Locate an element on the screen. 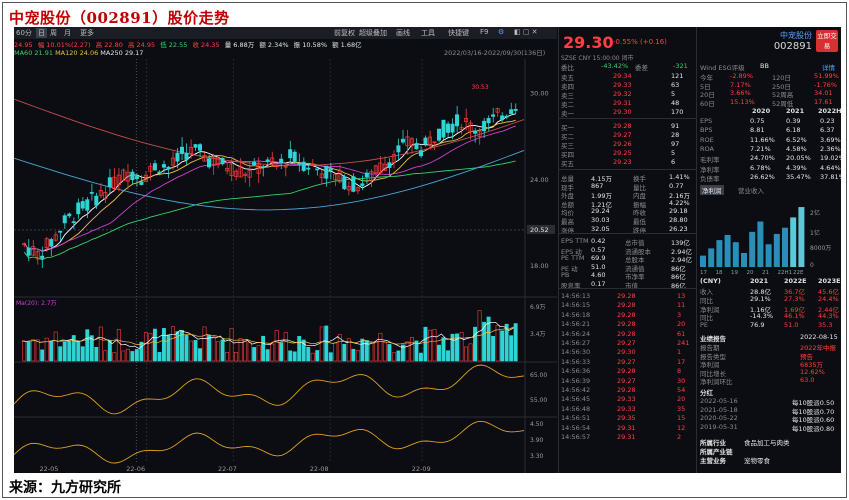  tab-week: 周 is located at coordinates (53, 33).